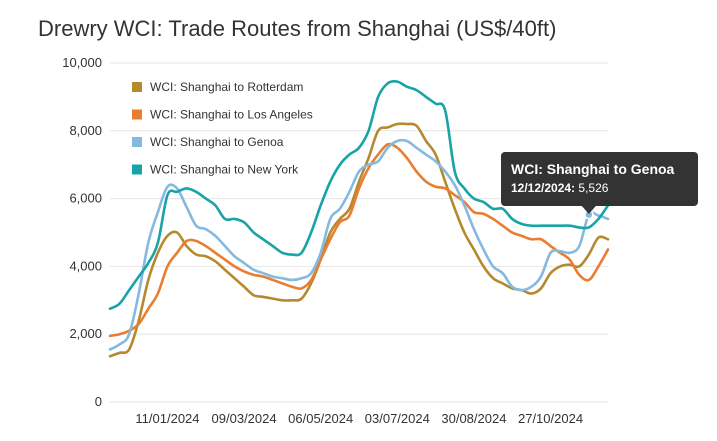 Image resolution: width=717 pixels, height=441 pixels. What do you see at coordinates (85, 265) in the screenshot?
I see `y-tick-label: 4,000` at bounding box center [85, 265].